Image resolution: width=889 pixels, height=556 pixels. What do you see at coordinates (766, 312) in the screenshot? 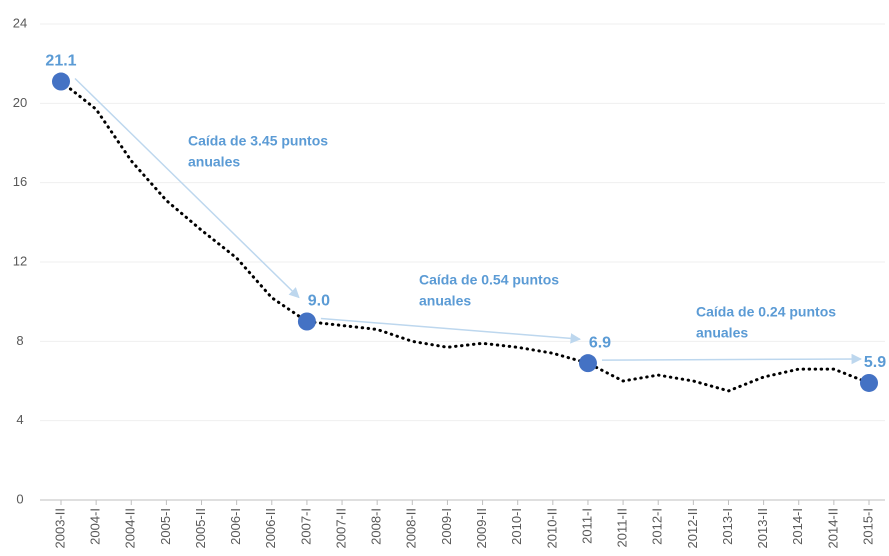
I see `annotation: Caída de 0.24 puntos` at bounding box center [766, 312].